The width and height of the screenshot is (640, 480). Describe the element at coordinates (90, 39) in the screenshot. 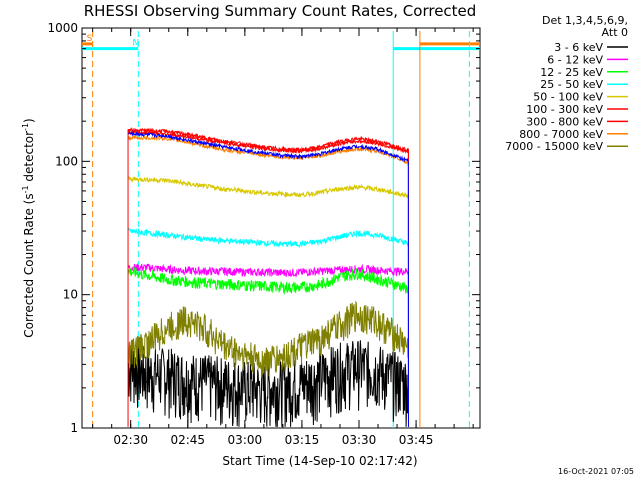

I see `flag-label-0: S` at that location.